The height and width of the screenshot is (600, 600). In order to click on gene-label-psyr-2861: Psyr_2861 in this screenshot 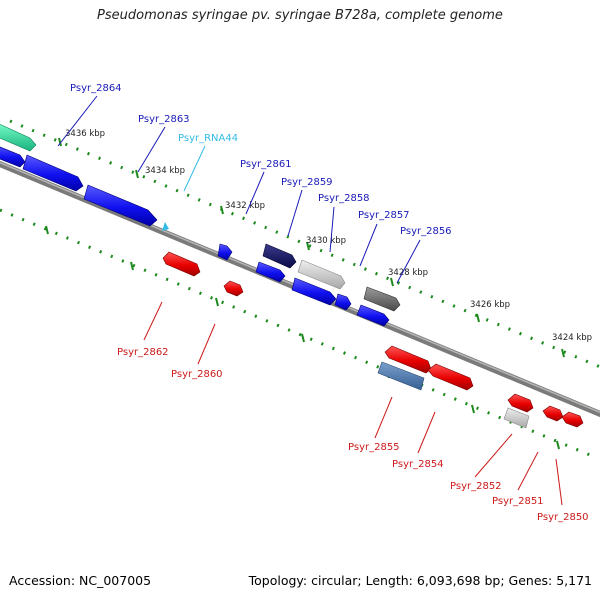, I will do `click(266, 164)`.